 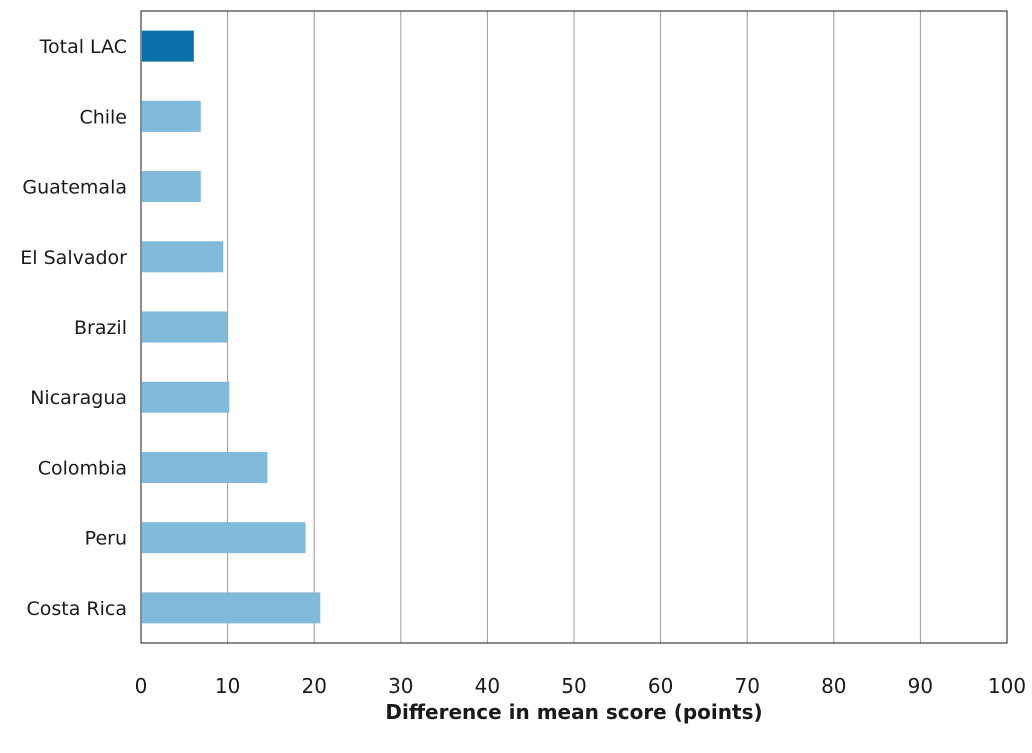 I want to click on x-tick-label-80: 80, so click(x=833, y=686).